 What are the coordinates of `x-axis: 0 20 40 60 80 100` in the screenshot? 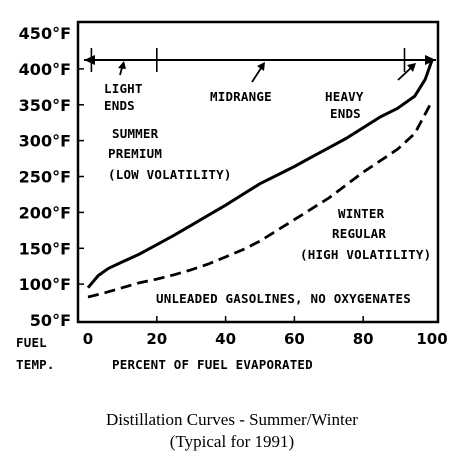 It's located at (265, 332).